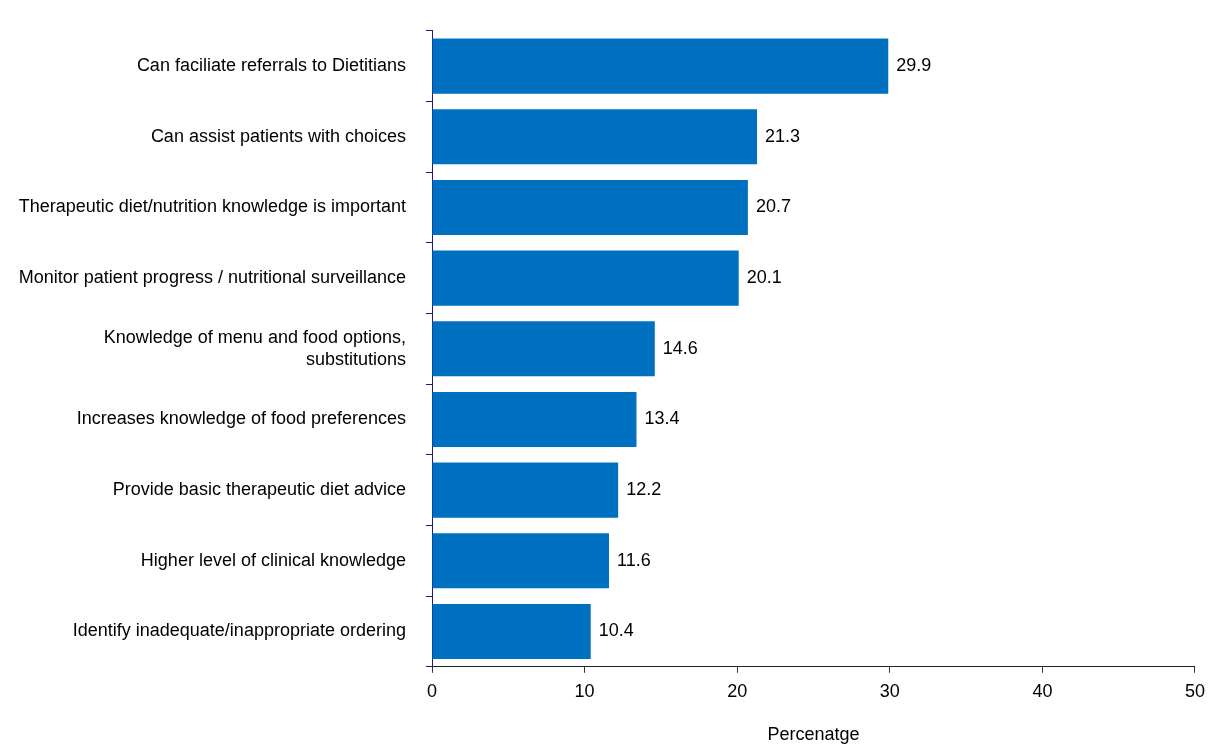 Image resolution: width=1213 pixels, height=754 pixels. I want to click on y-tick-label: Can assist patients with choices, so click(278, 135).